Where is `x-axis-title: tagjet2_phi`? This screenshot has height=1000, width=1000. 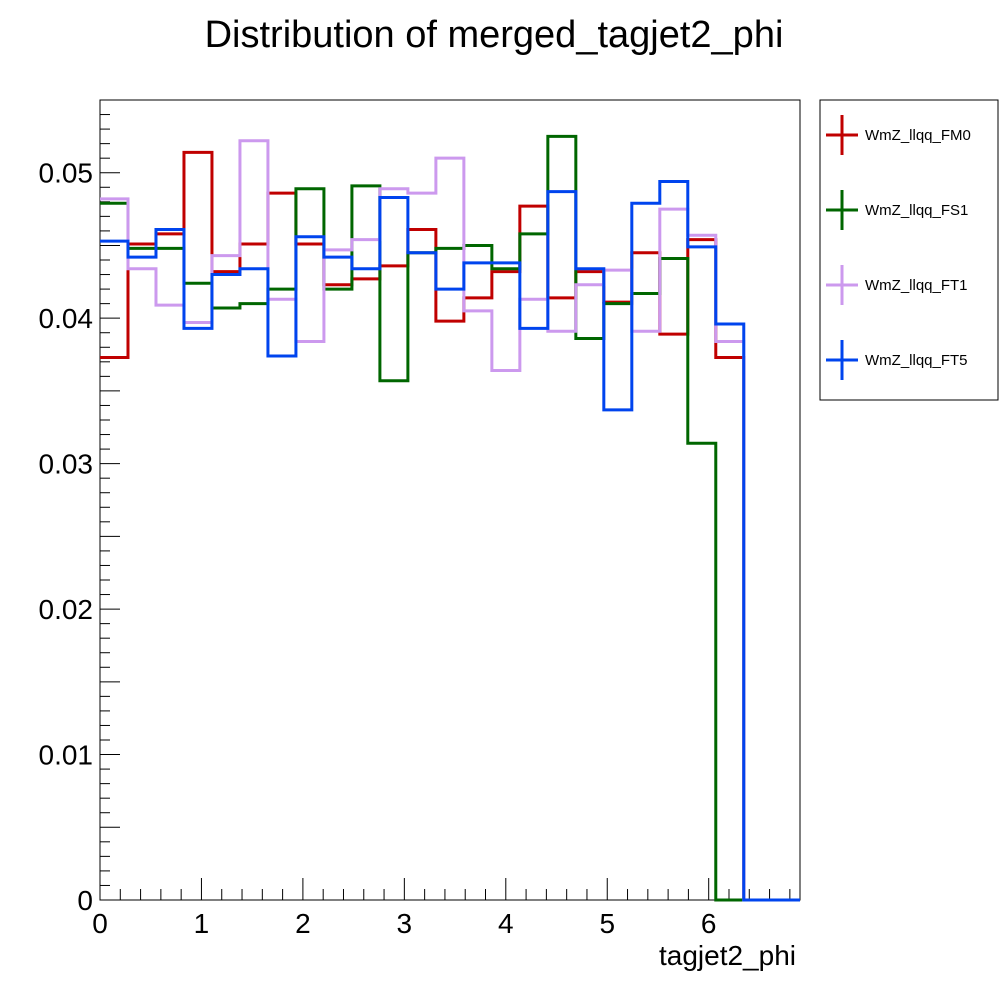 x-axis-title: tagjet2_phi is located at coordinates (727, 955).